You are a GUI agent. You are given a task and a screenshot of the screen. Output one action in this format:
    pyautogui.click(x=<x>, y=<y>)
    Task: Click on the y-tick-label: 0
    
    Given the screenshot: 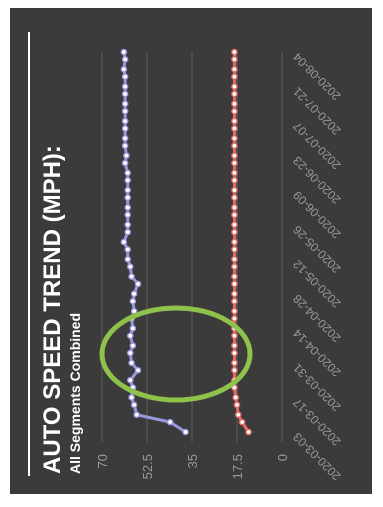 What is the action you would take?
    pyautogui.click(x=282, y=457)
    